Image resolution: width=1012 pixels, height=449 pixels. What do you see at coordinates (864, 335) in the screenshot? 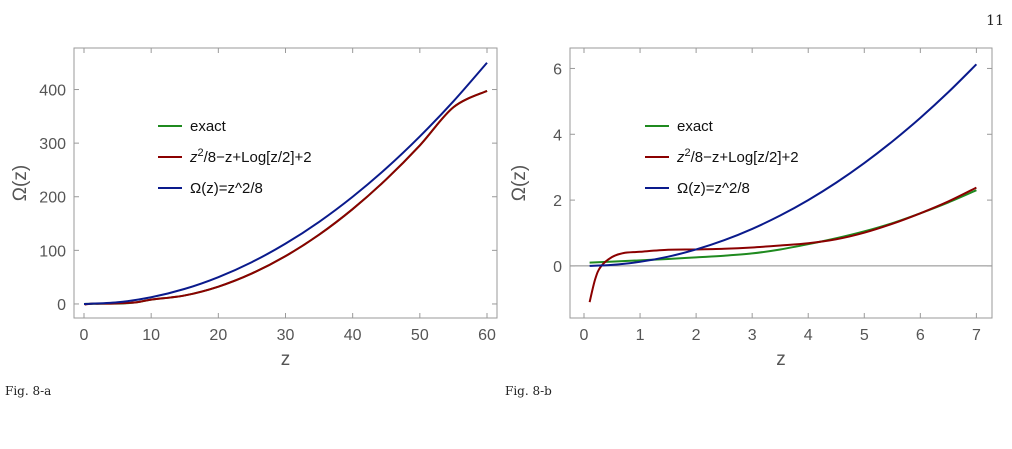
I see `x-tick-label: 5` at bounding box center [864, 335].